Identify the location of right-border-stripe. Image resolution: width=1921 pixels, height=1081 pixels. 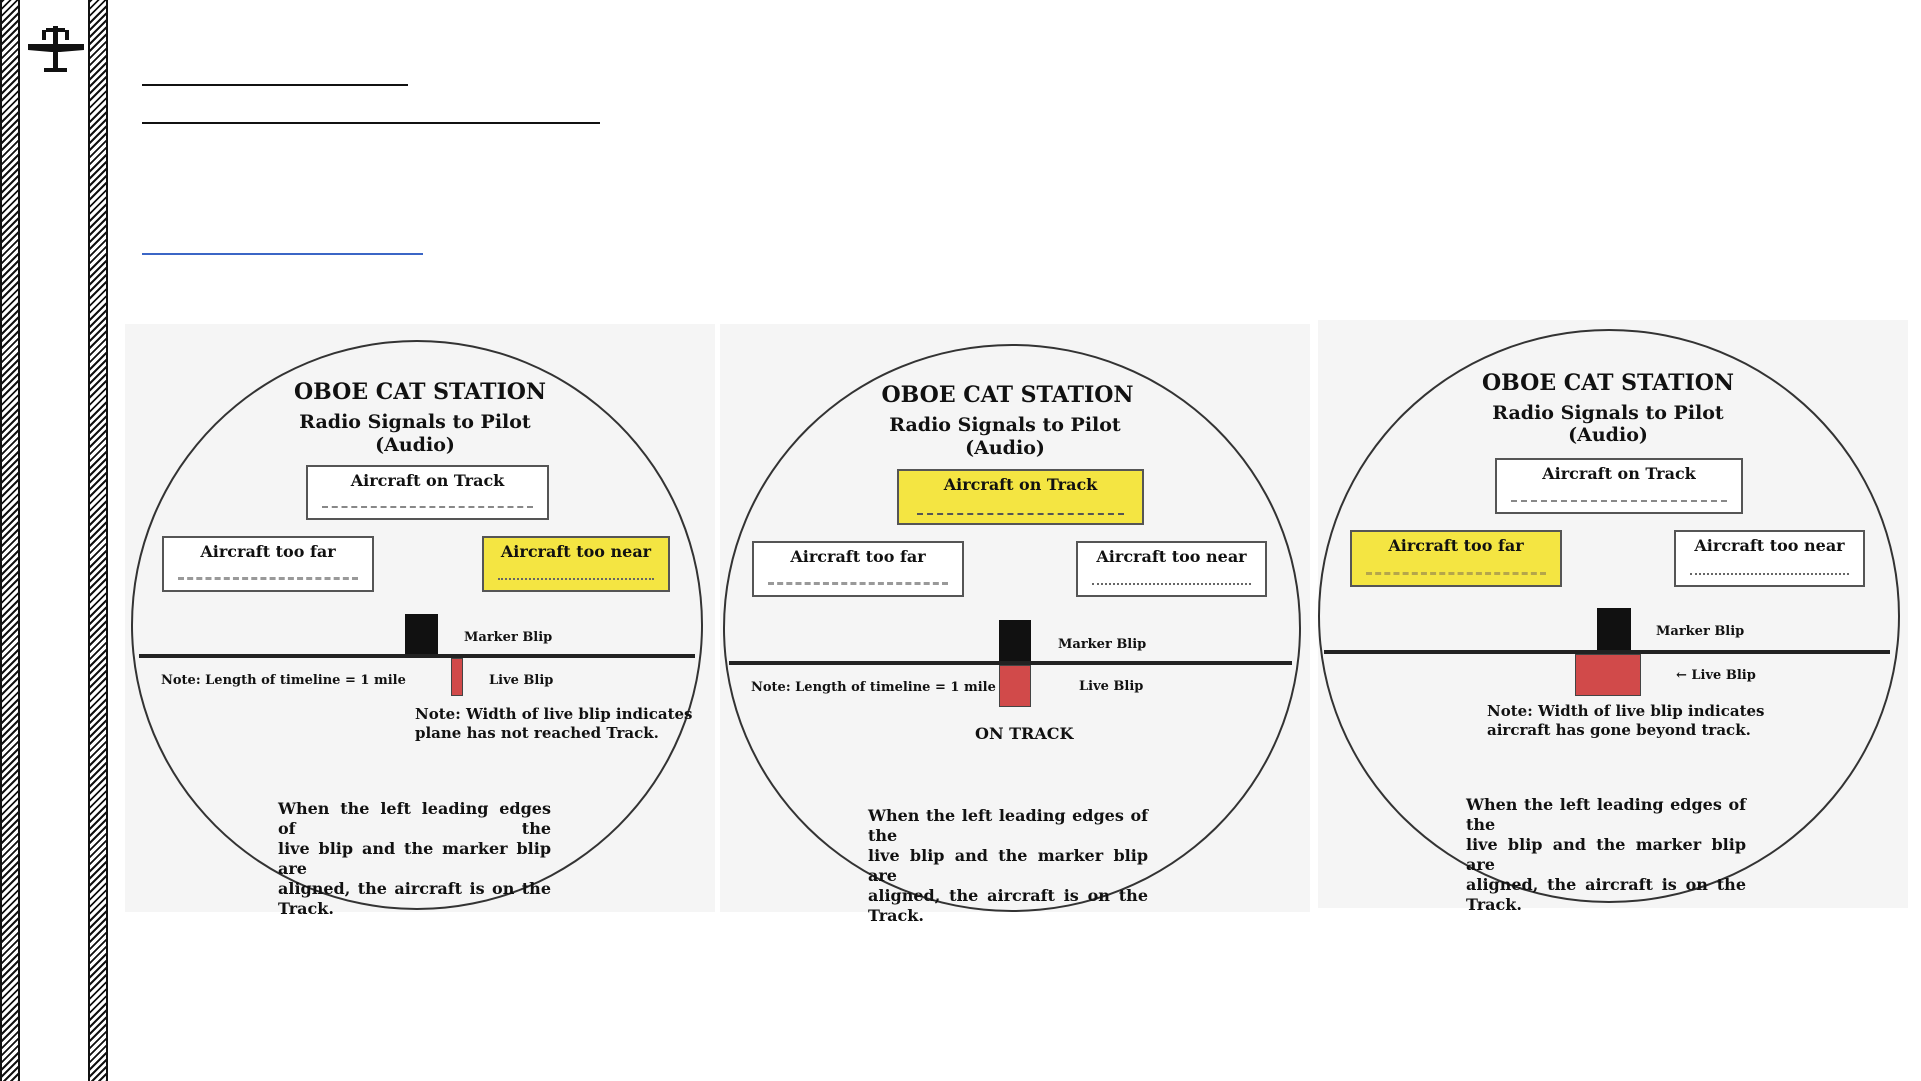
(98, 540).